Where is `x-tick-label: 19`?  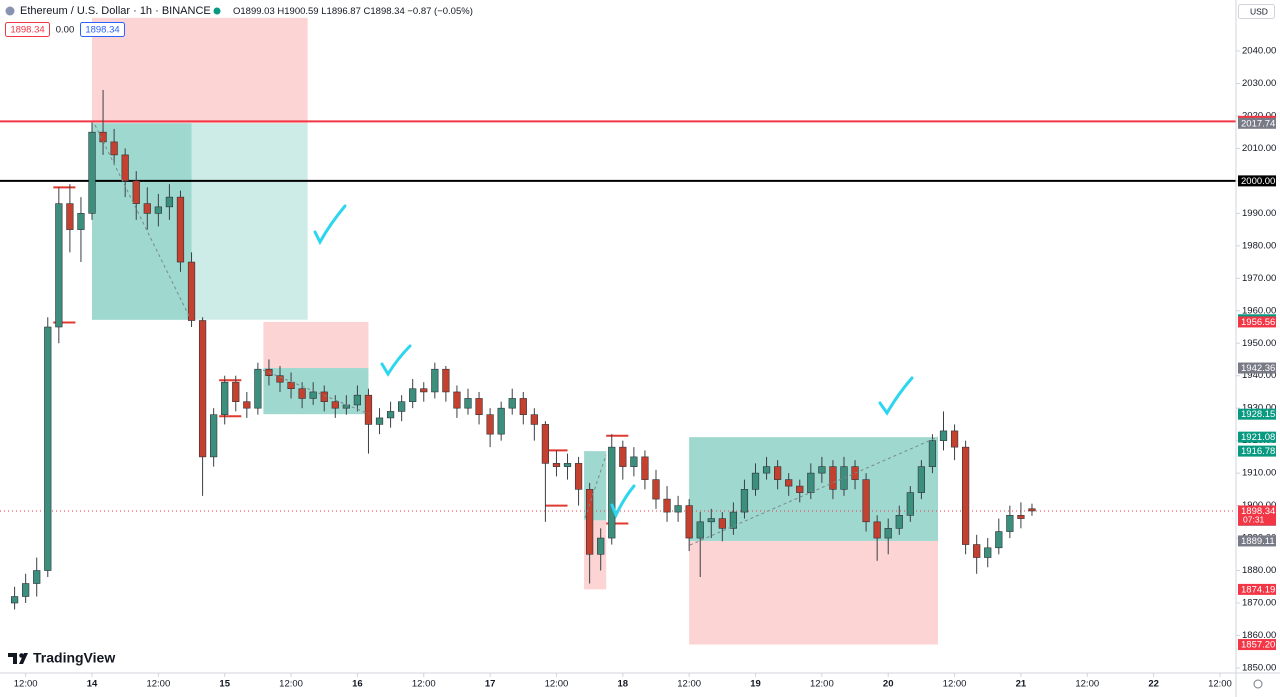 x-tick-label: 19 is located at coordinates (755, 684).